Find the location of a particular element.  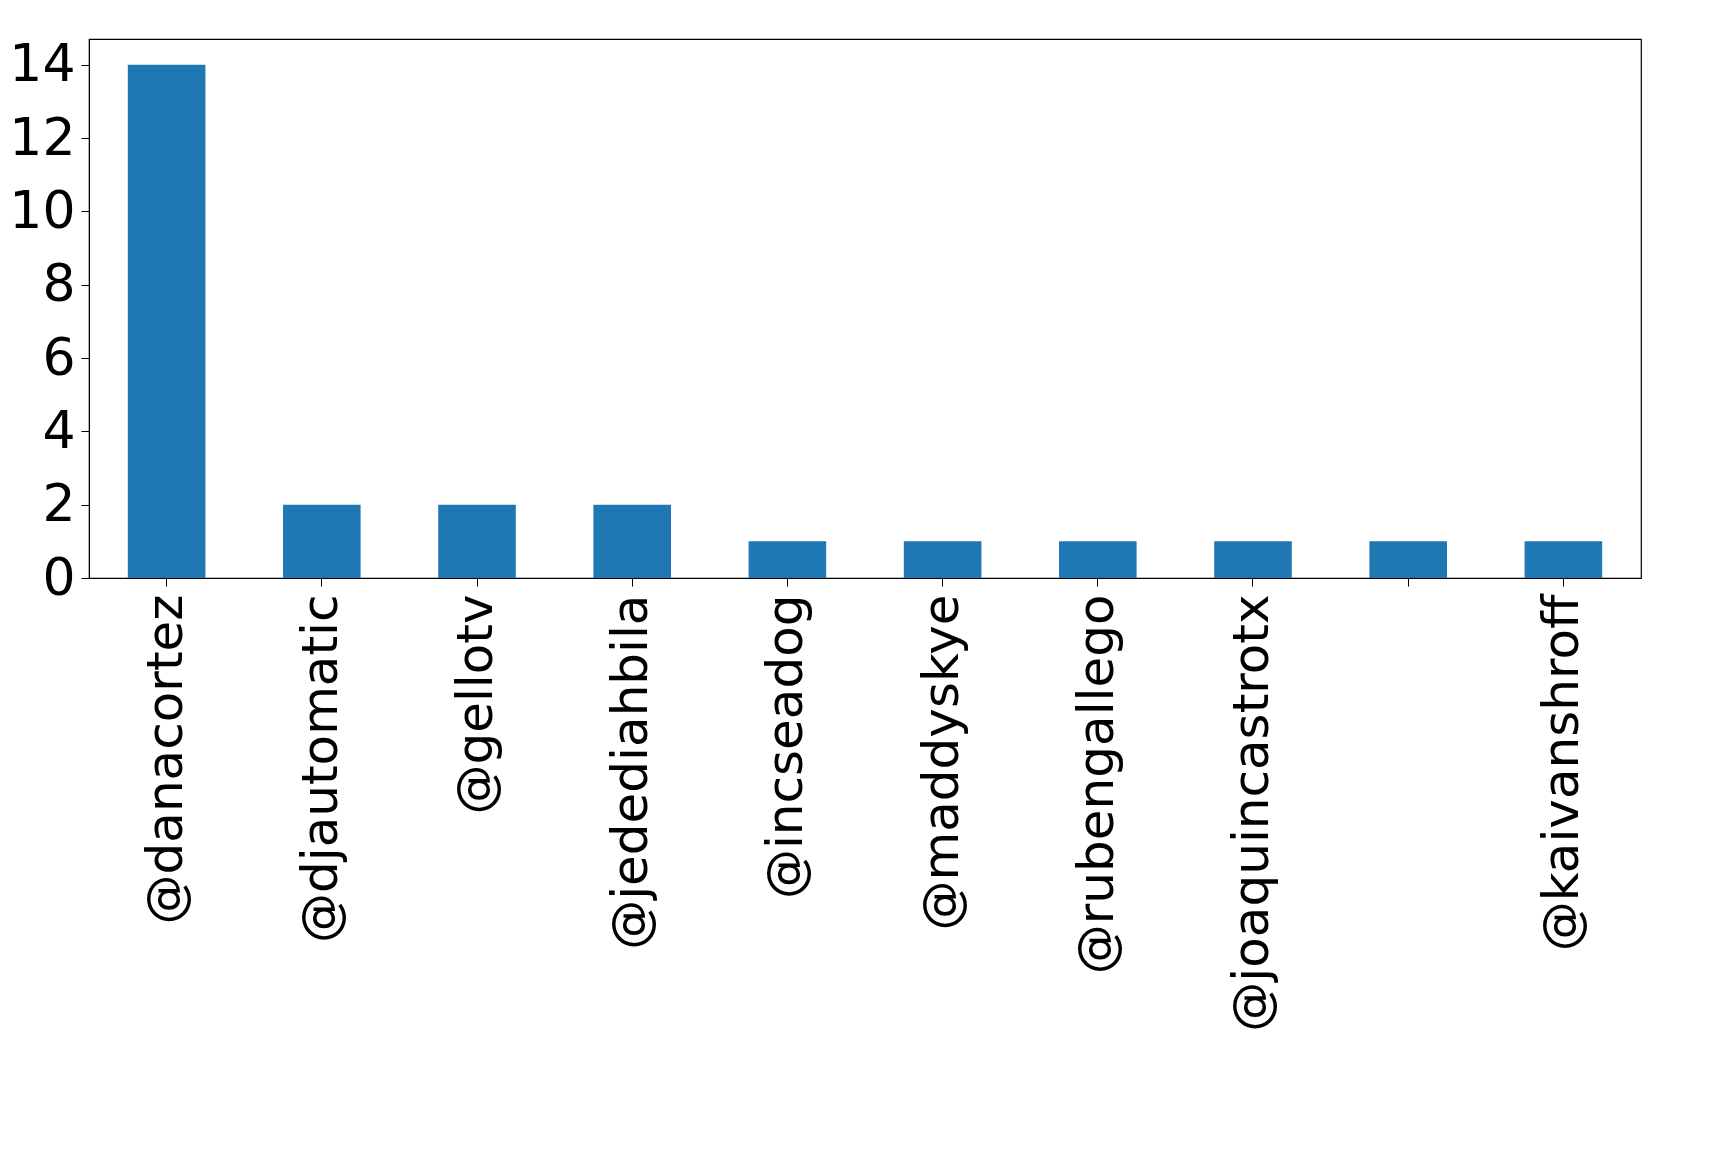

y-tick-label: 6 is located at coordinates (59, 356).